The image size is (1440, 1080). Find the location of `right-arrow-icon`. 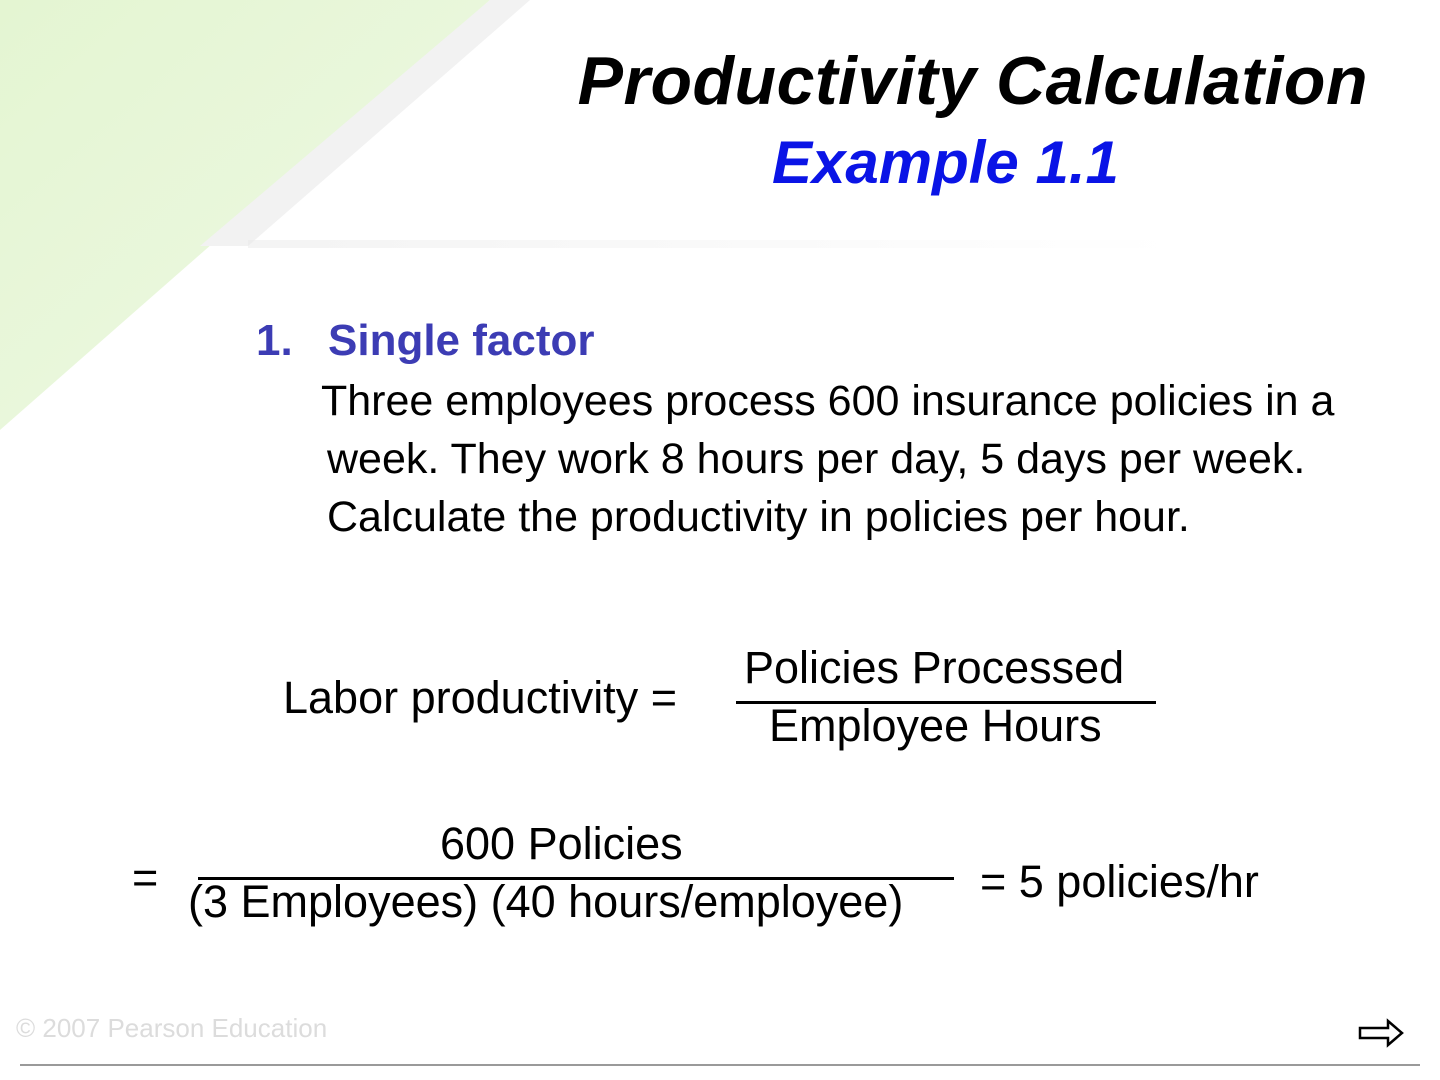

right-arrow-icon is located at coordinates (1381, 1033).